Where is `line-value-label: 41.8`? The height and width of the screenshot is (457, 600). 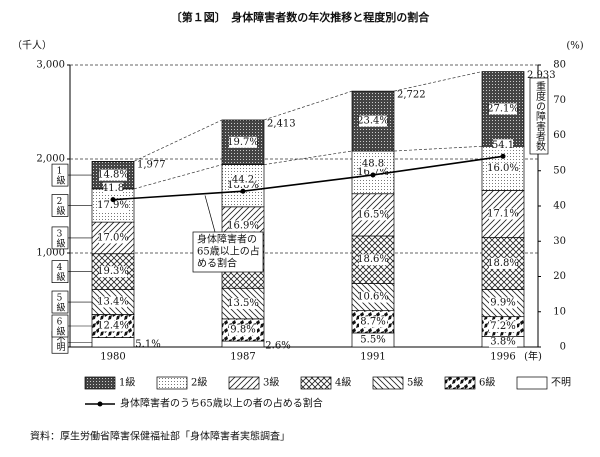
line-value-label: 41.8 is located at coordinates (113, 188).